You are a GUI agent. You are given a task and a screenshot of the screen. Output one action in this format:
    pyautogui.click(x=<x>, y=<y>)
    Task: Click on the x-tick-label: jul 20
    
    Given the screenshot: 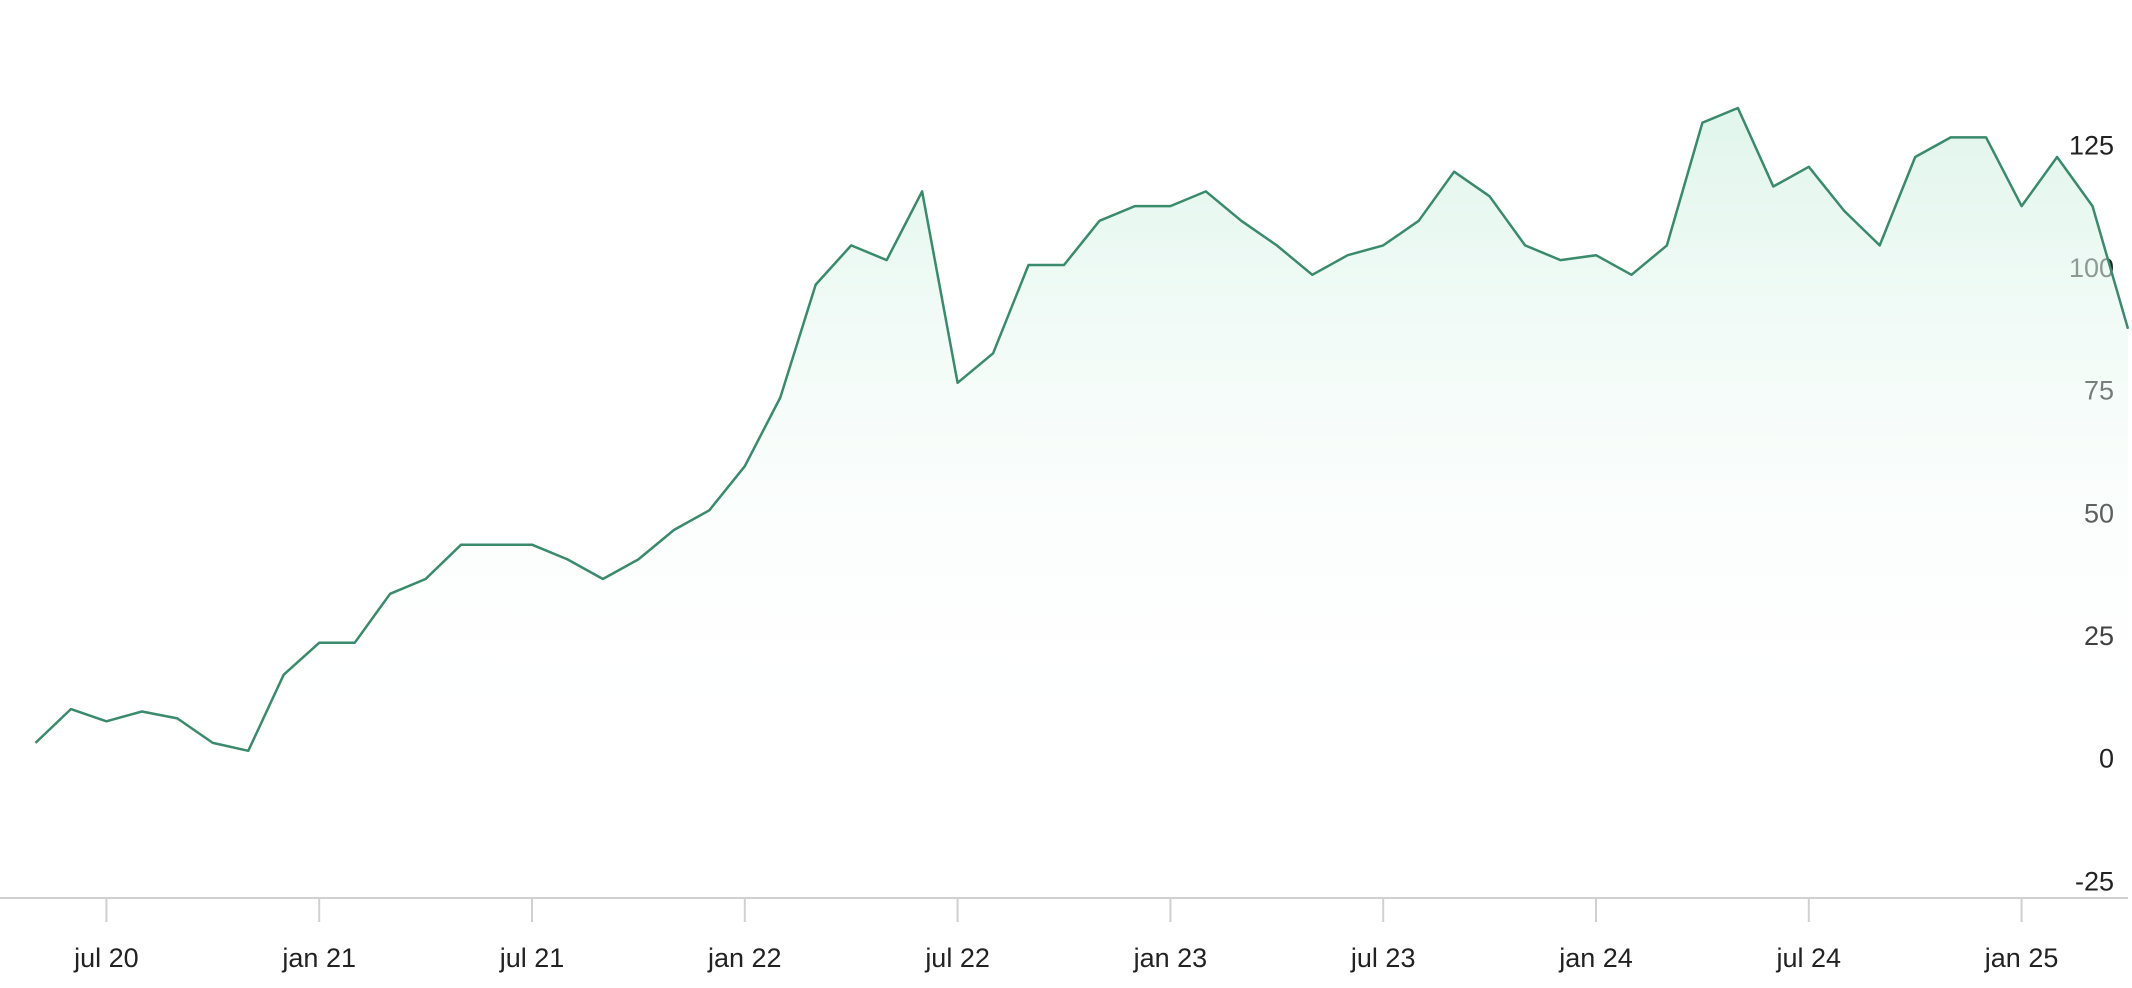 What is the action you would take?
    pyautogui.click(x=106, y=958)
    